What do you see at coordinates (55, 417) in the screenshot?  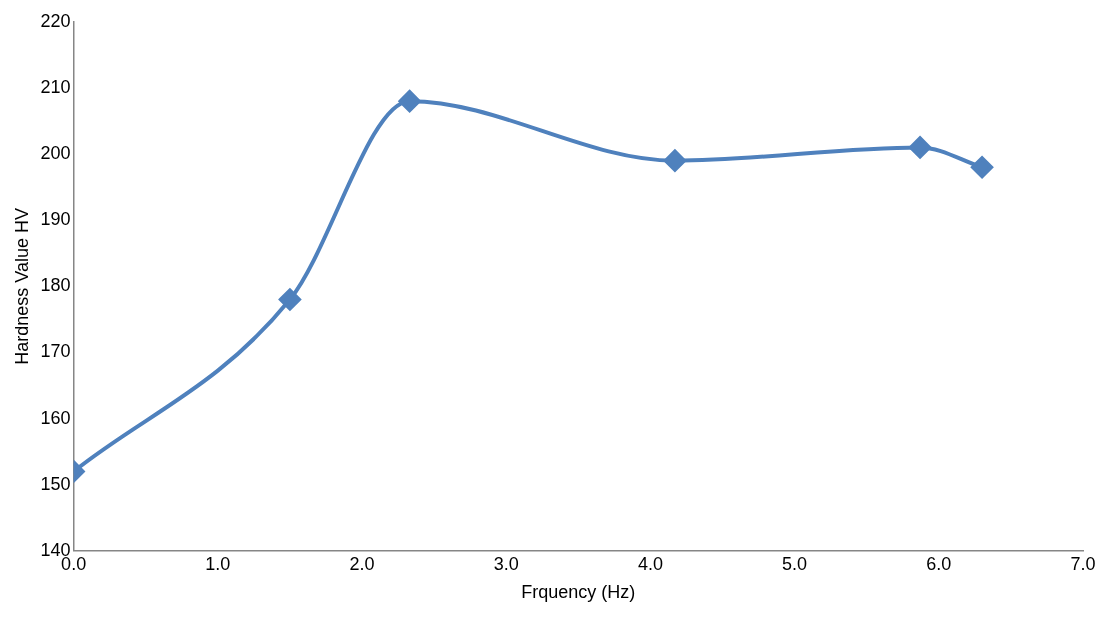 I see `y-tick-label: 160` at bounding box center [55, 417].